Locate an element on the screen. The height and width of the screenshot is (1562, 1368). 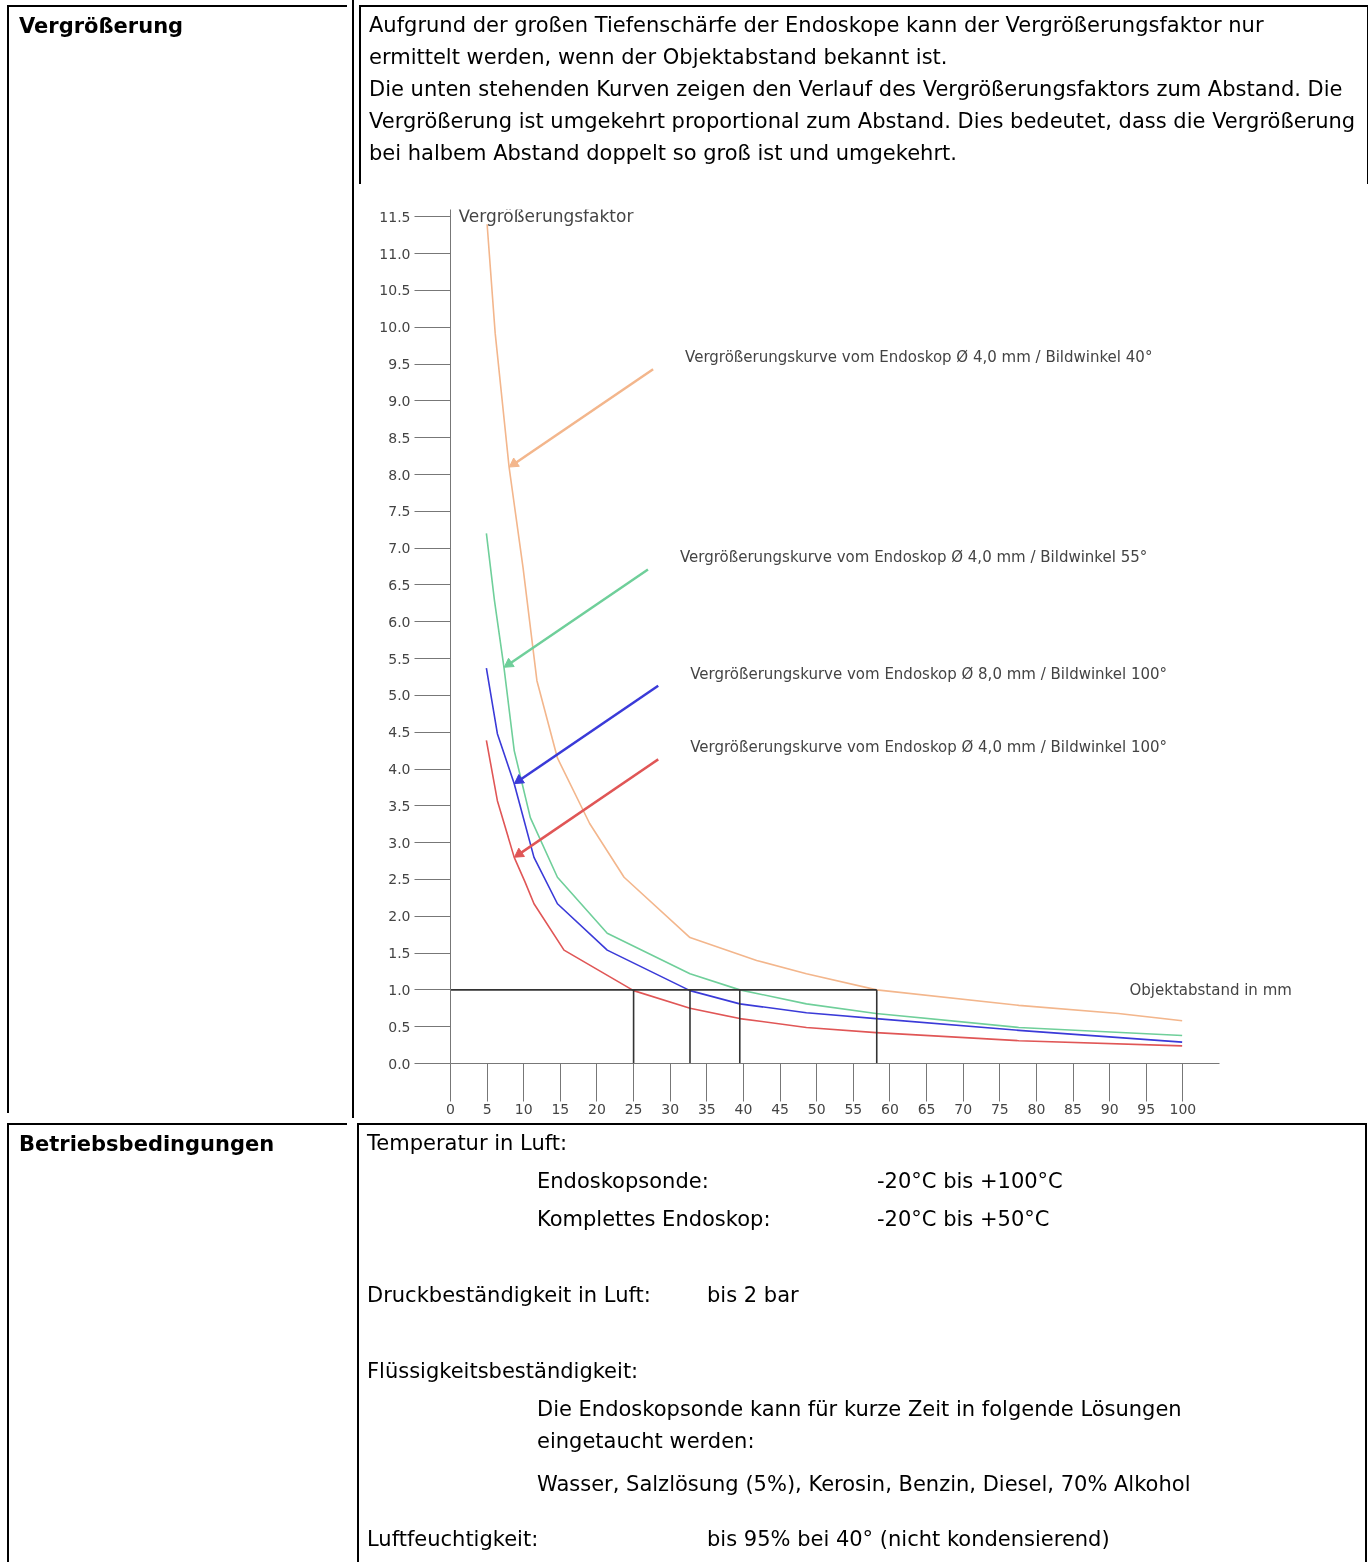
x-tick-label: 65 is located at coordinates (926, 1108).